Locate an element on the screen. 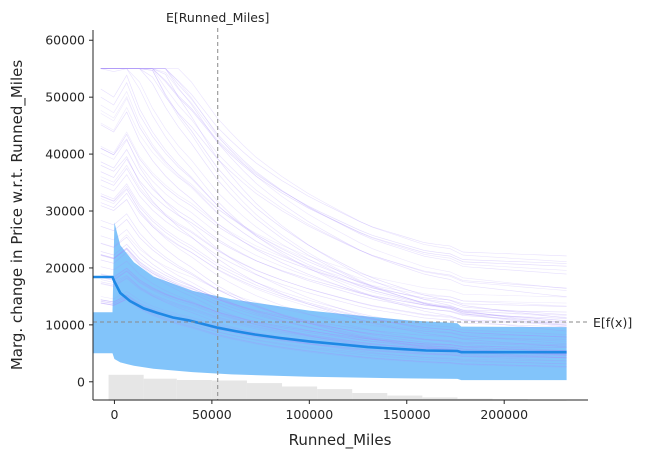 This screenshot has height=459, width=650. x-tick-label: 150000 is located at coordinates (407, 414).